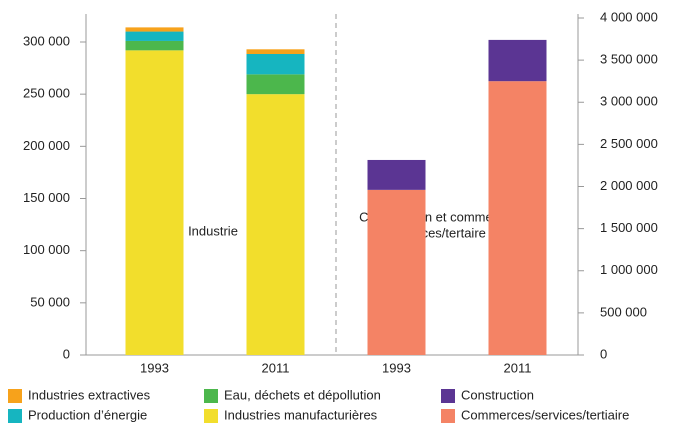  What do you see at coordinates (50, 301) in the screenshot?
I see `y-tick-label: 50 000` at bounding box center [50, 301].